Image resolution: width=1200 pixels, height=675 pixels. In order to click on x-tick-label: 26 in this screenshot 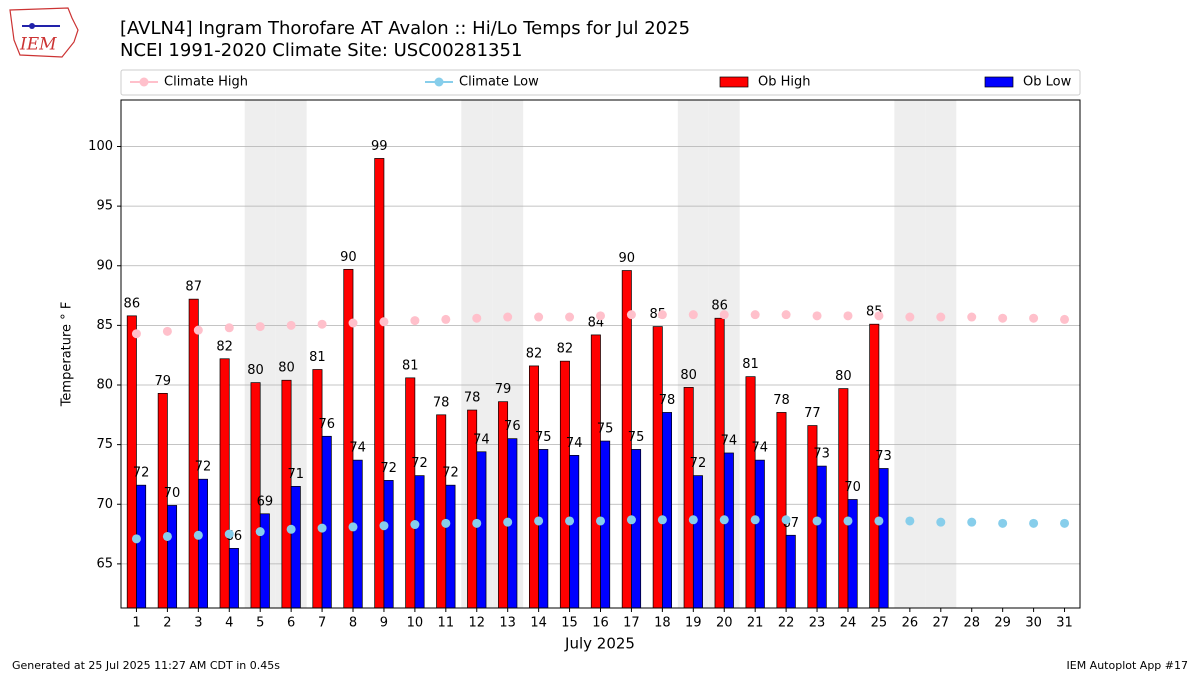, I will do `click(910, 623)`.